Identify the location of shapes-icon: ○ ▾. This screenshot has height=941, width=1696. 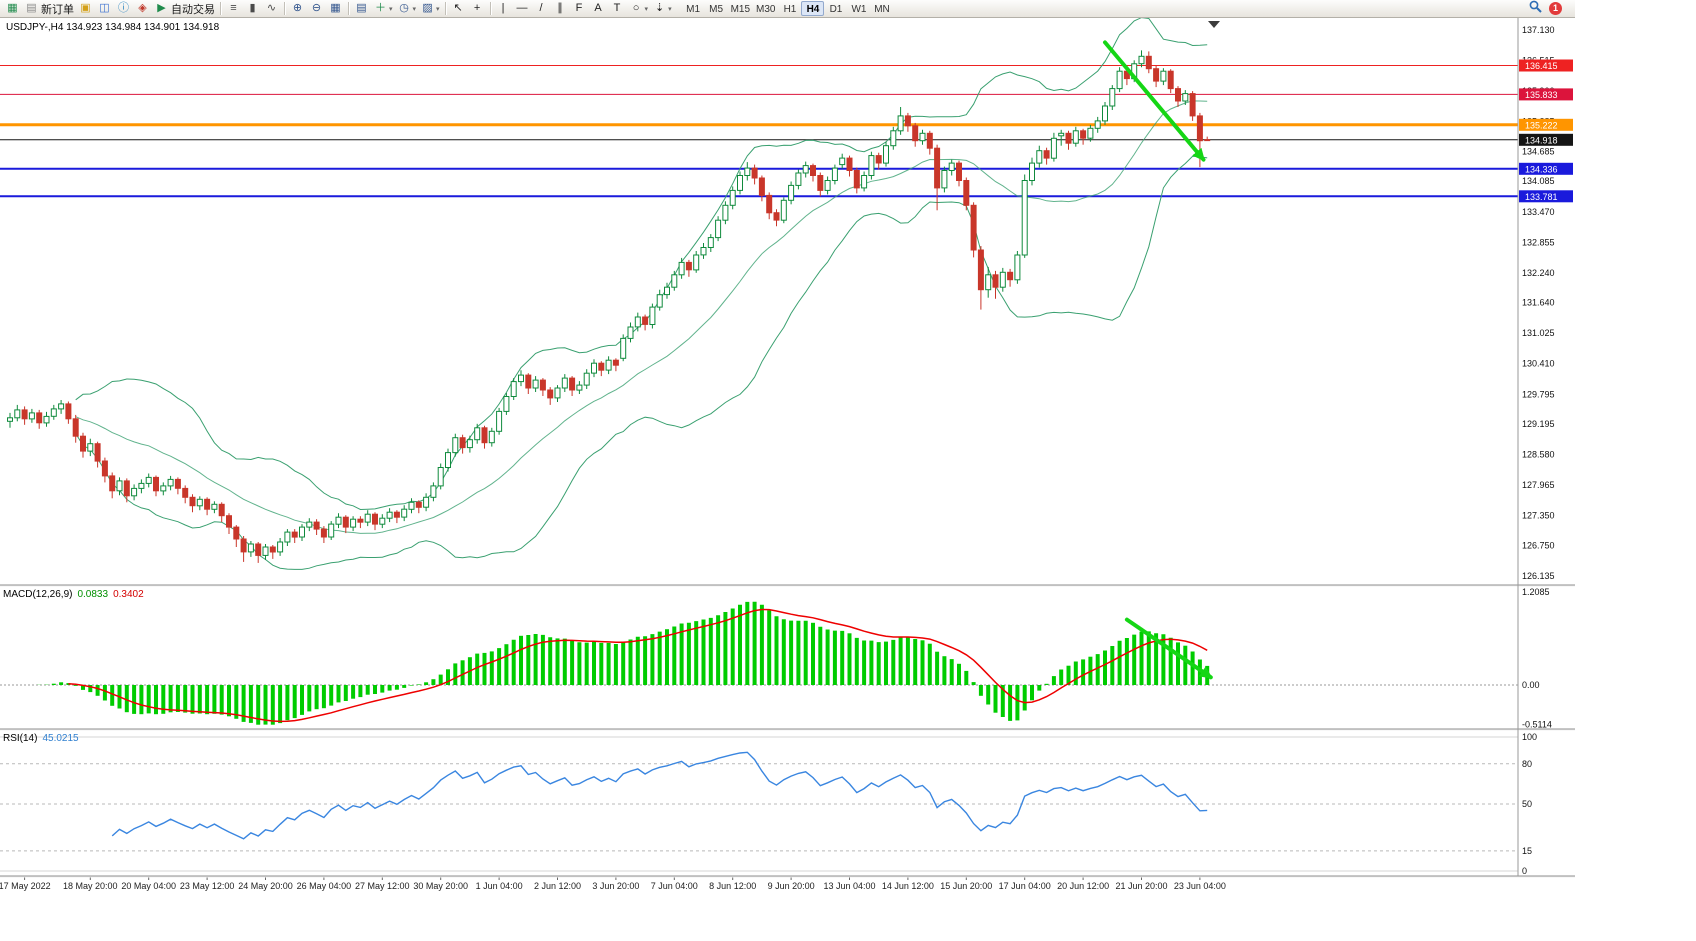
(639, 9).